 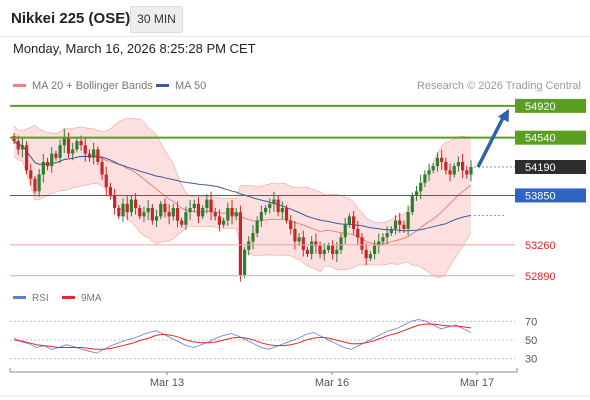 What do you see at coordinates (531, 360) in the screenshot?
I see `rsi-tick-label: 30` at bounding box center [531, 360].